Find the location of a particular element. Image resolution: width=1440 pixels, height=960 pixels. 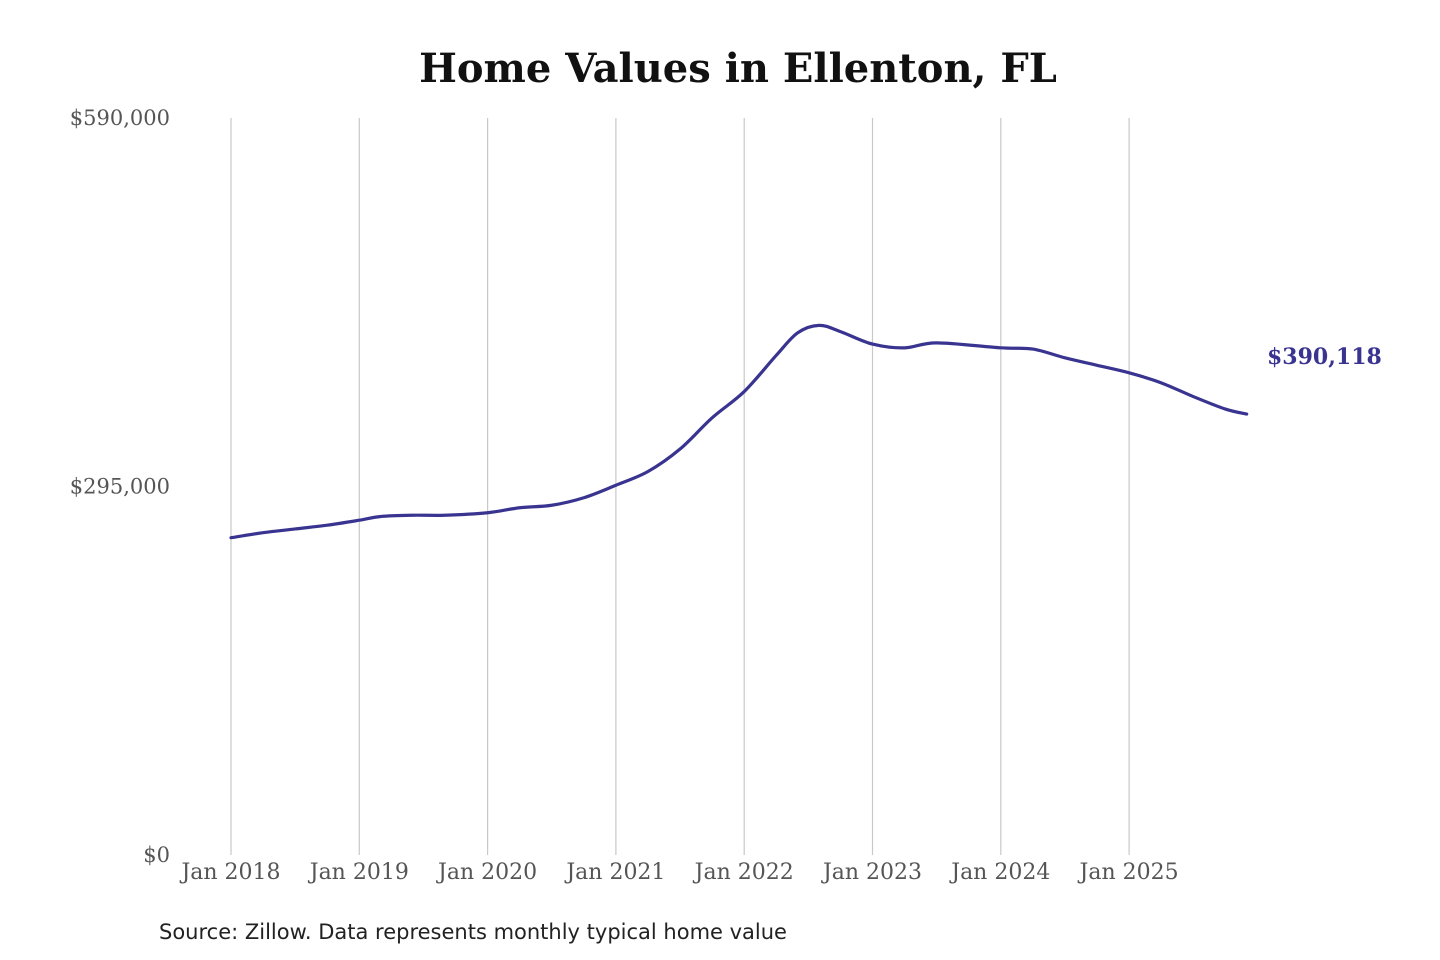

x-tick-label: Jan 2018 is located at coordinates (229, 872).